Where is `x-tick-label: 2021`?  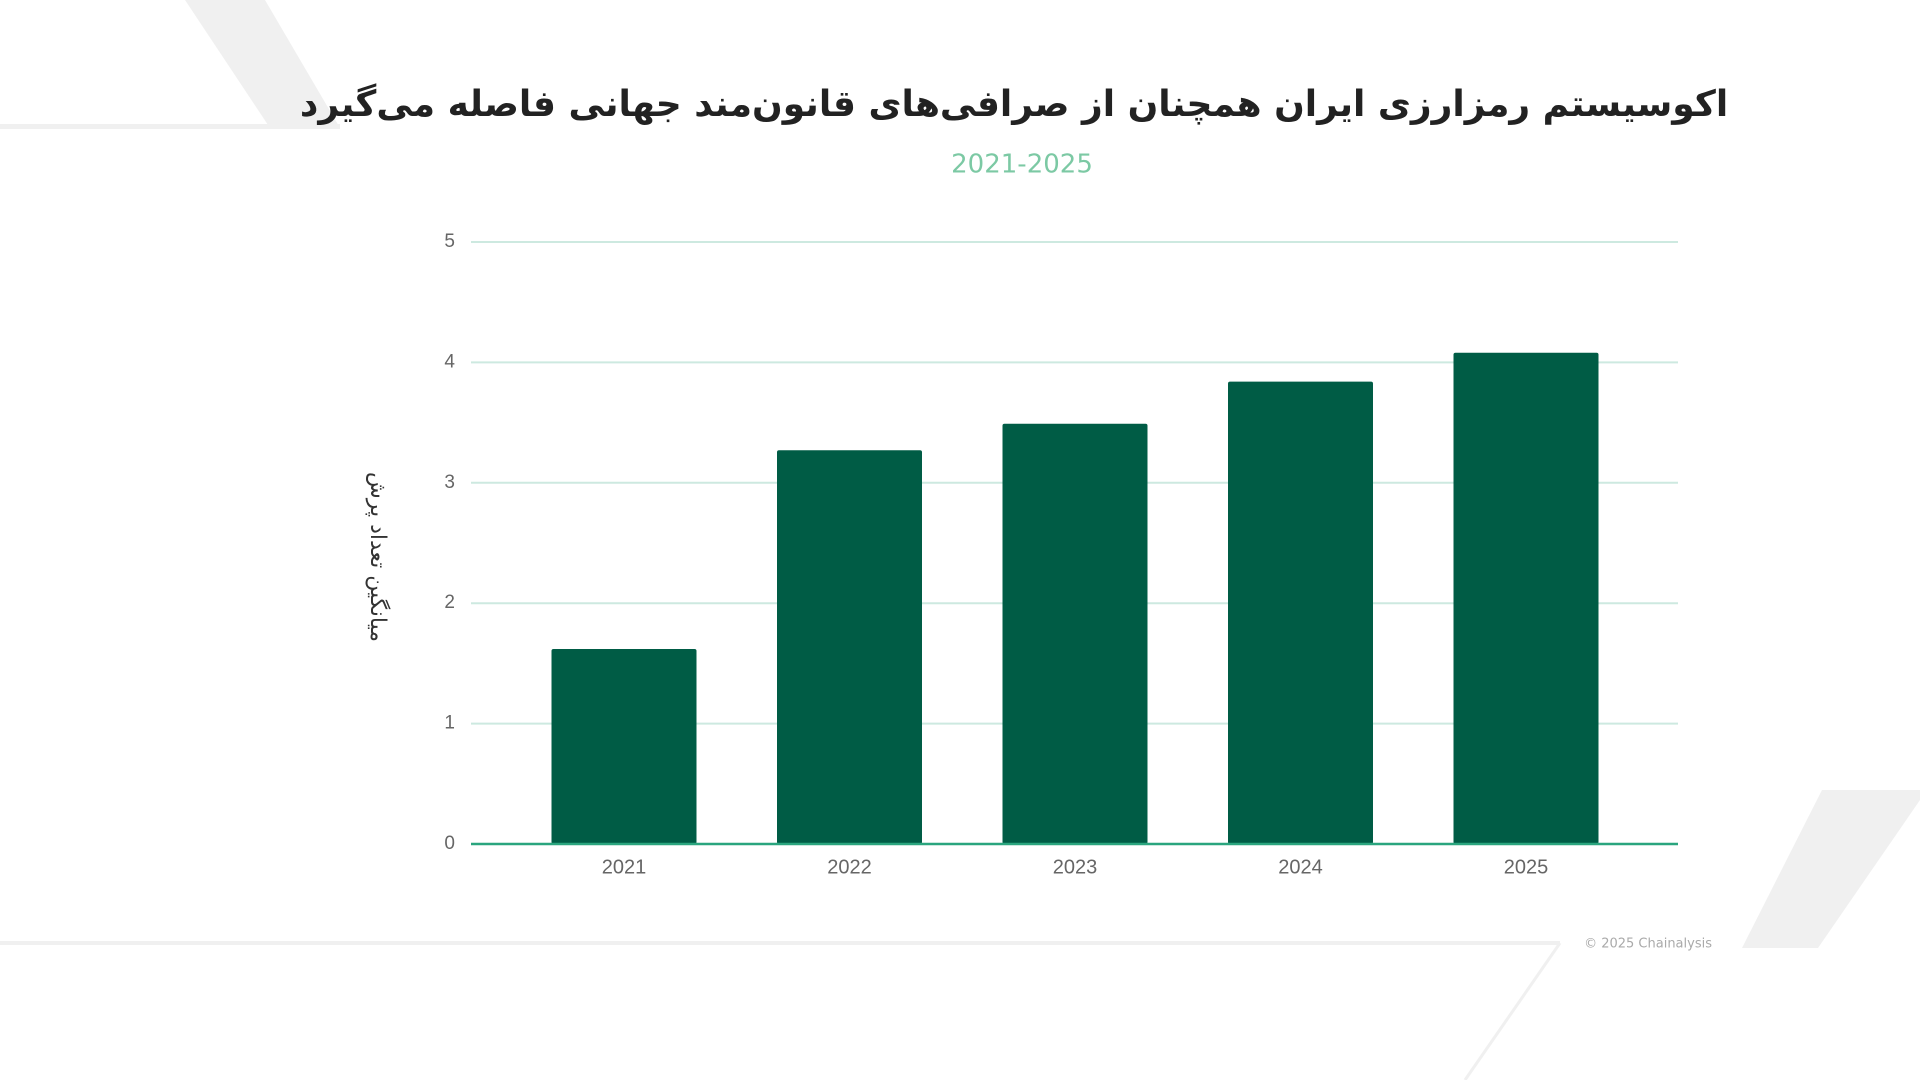
x-tick-label: 2021 is located at coordinates (624, 867).